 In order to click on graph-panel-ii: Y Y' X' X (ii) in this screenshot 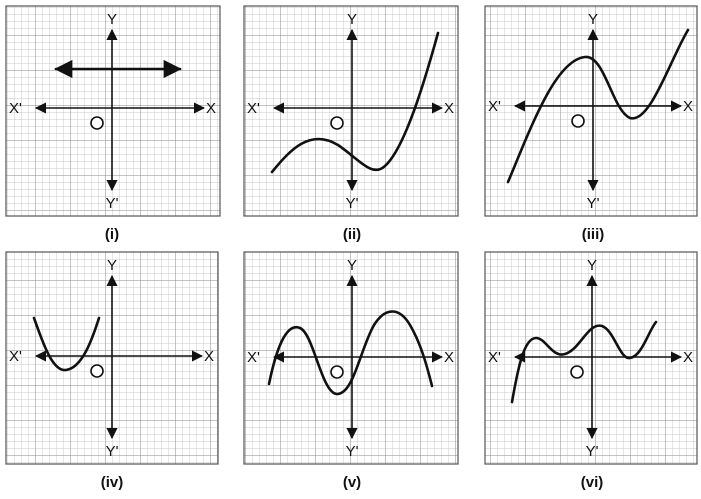, I will do `click(351, 124)`.